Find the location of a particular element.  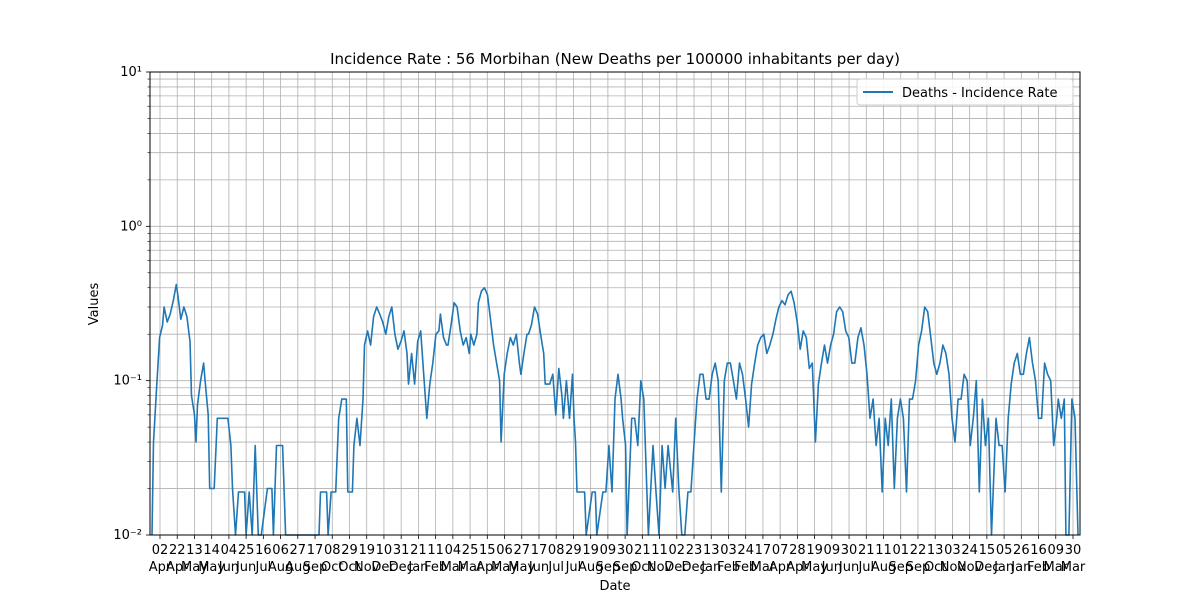

x-tick-day-label: 27 is located at coordinates (521, 550).